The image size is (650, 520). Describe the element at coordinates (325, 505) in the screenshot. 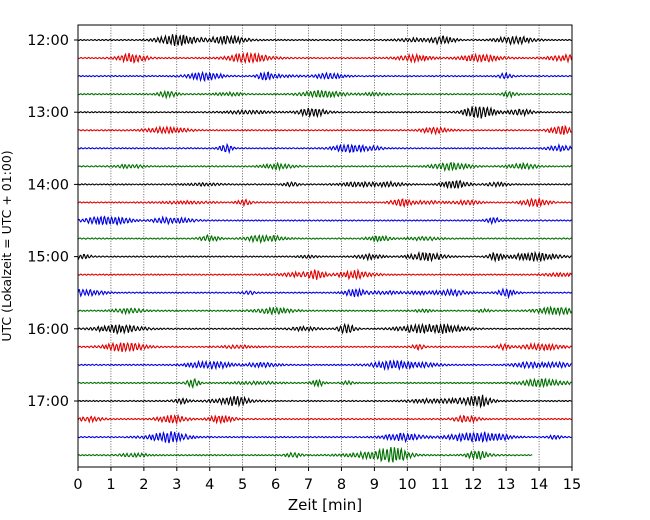

I see `x-axis-label: Zeit [min]` at that location.